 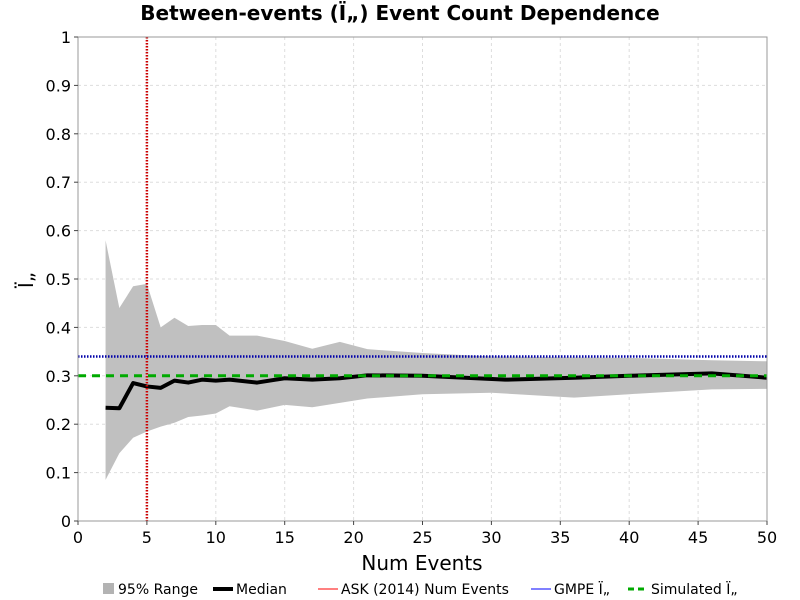 What do you see at coordinates (698, 537) in the screenshot?
I see `x-tick-label: 45` at bounding box center [698, 537].